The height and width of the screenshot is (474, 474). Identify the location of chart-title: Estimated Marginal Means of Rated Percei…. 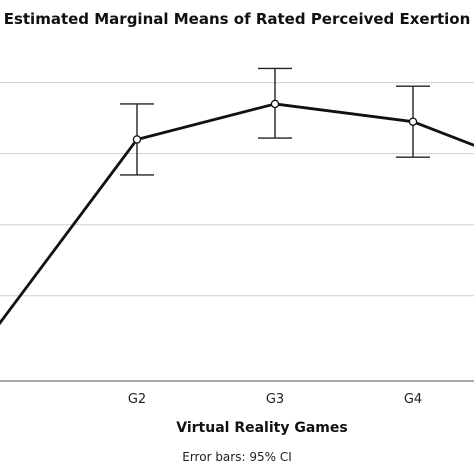
(237, 19).